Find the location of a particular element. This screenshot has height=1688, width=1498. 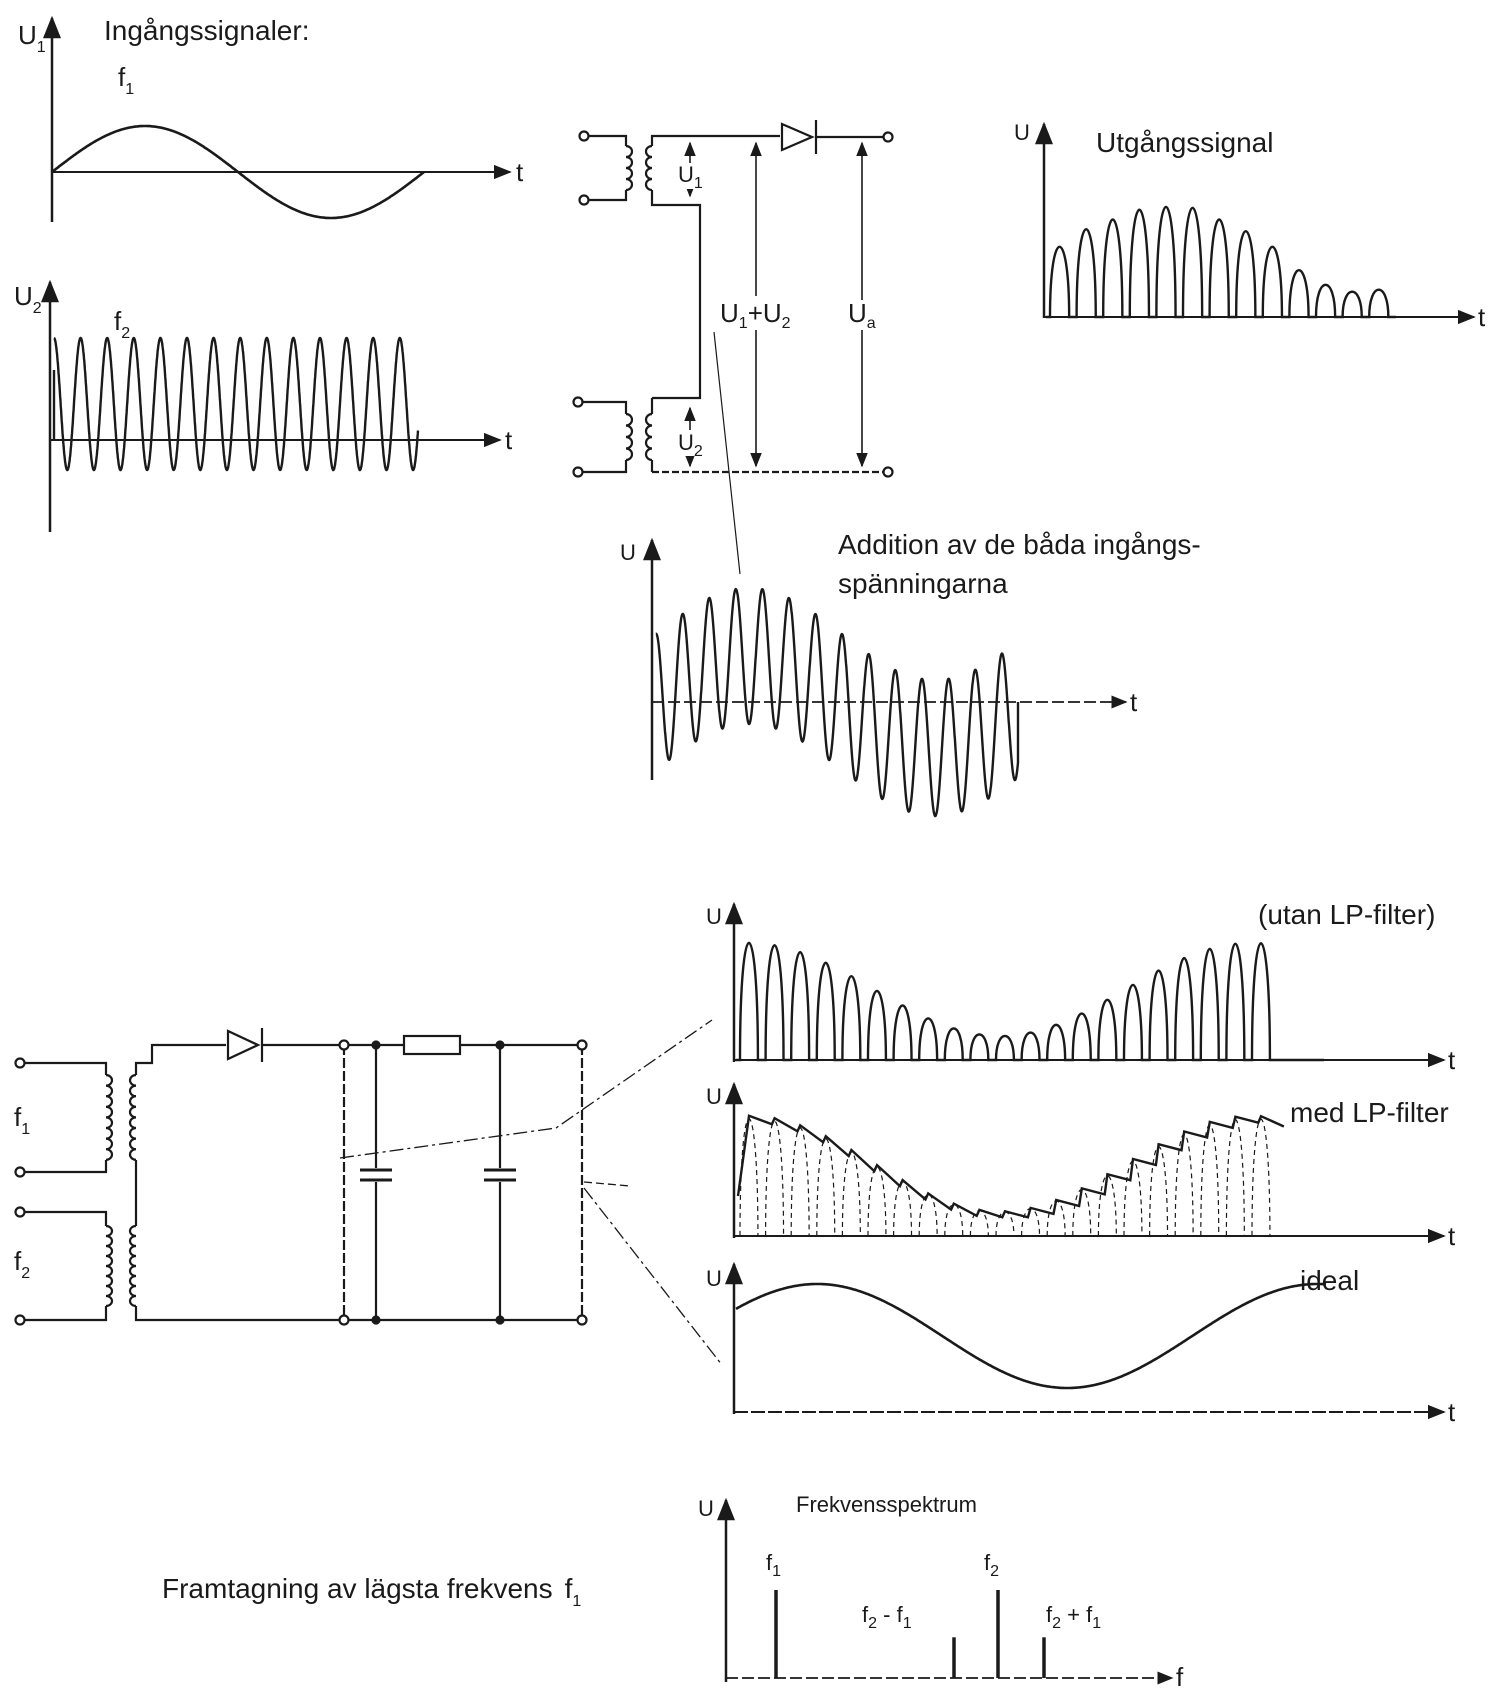

u2-t-label: t is located at coordinates (509, 440).